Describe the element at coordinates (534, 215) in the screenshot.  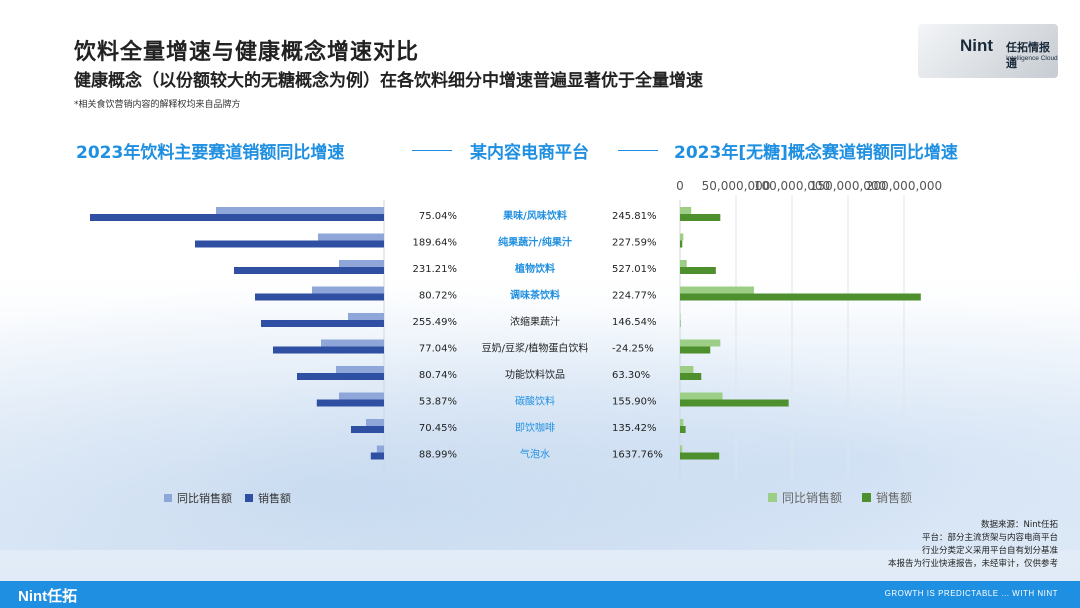
I see `category-label: 果味/风味饮料` at that location.